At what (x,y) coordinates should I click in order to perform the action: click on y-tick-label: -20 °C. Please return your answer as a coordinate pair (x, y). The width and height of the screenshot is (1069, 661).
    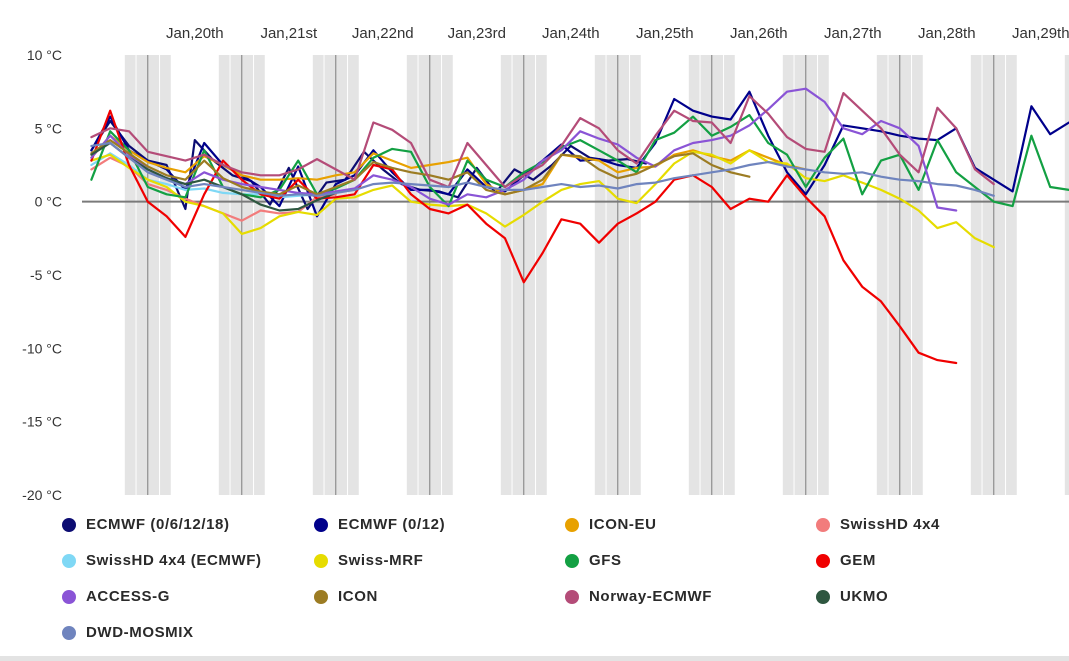
    Looking at the image, I should click on (42, 495).